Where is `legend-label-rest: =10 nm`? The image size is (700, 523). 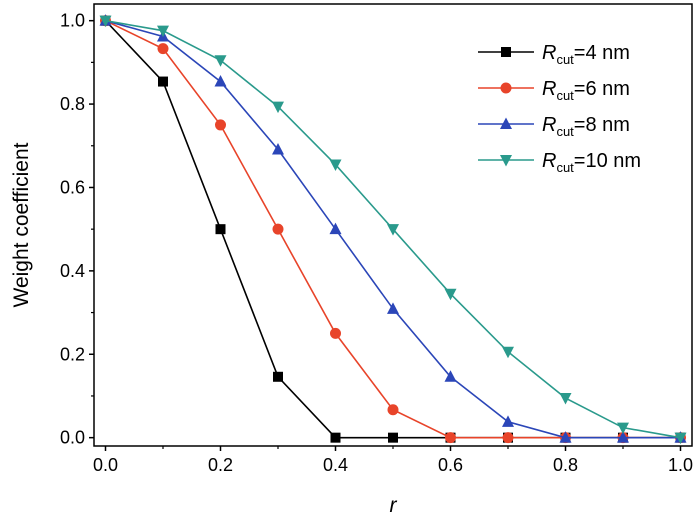
legend-label-rest: =10 nm is located at coordinates (607, 161).